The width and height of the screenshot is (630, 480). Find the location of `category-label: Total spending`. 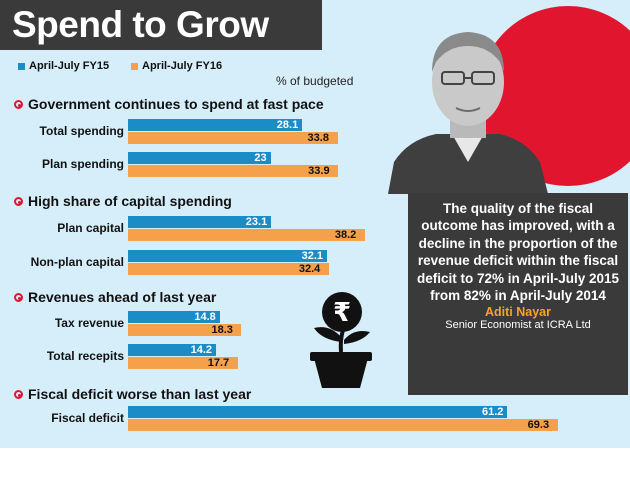

category-label: Total spending is located at coordinates (81, 131).